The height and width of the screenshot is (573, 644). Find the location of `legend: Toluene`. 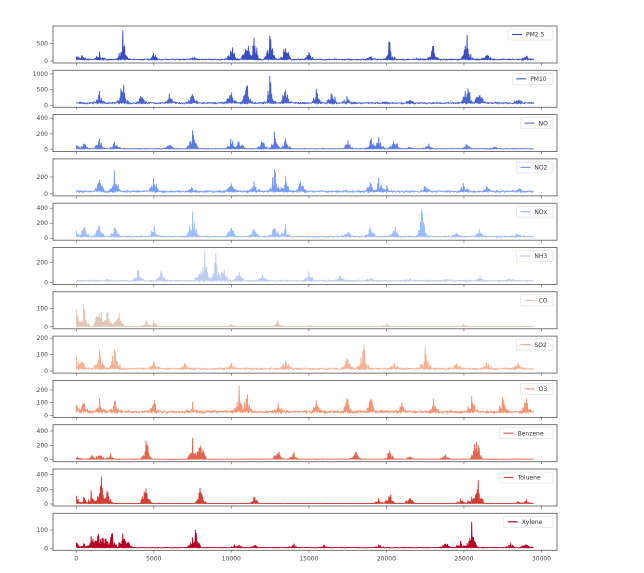

legend: Toluene is located at coordinates (526, 477).